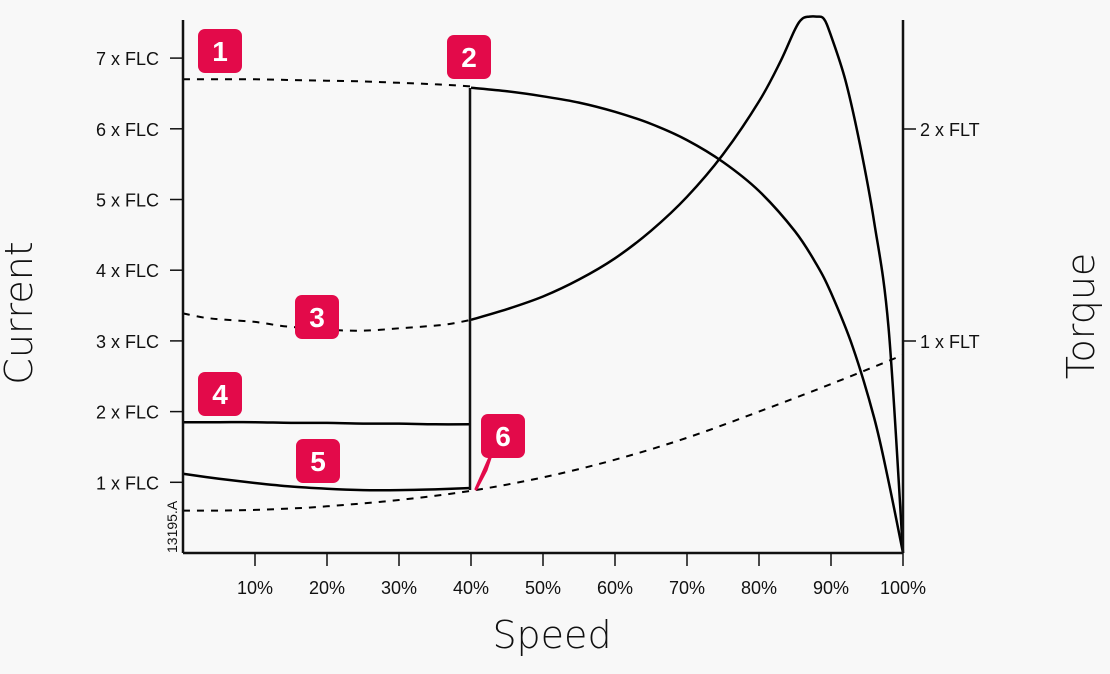 Image resolution: width=1110 pixels, height=674 pixels. What do you see at coordinates (831, 588) in the screenshot?
I see `x-tick-label: 90%` at bounding box center [831, 588].